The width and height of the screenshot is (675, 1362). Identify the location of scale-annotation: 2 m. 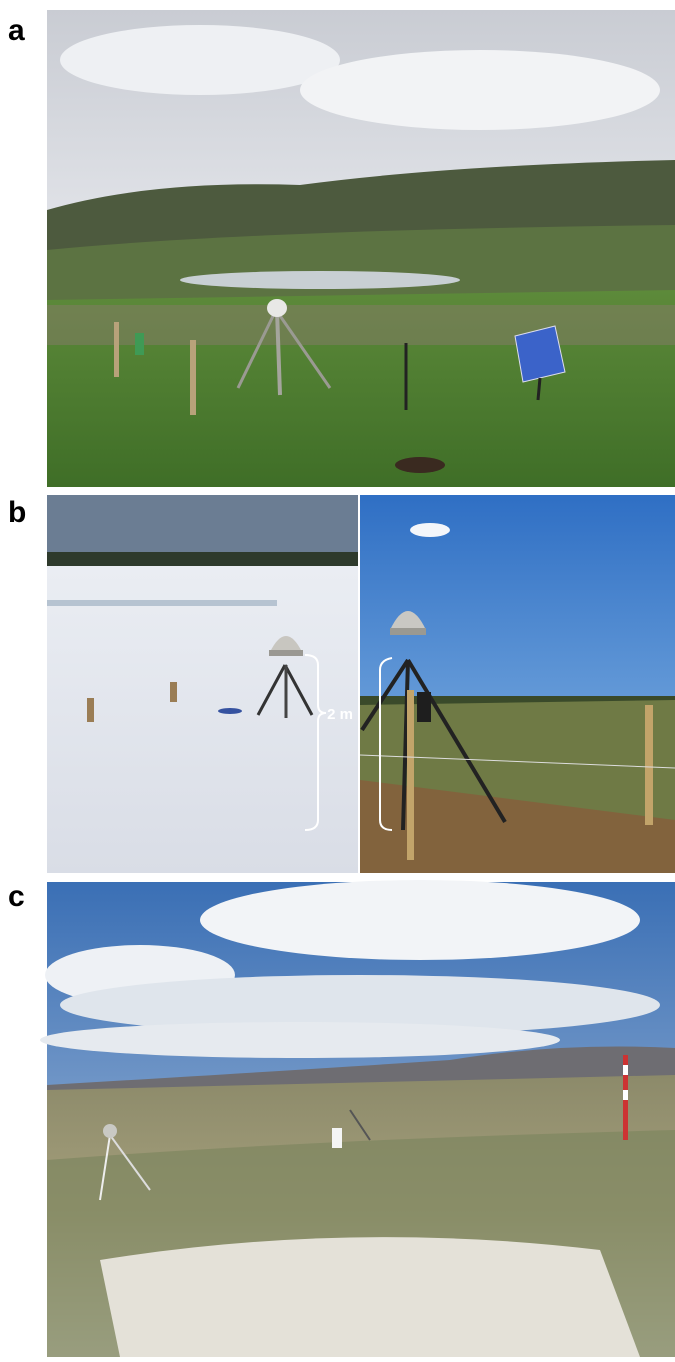
(340, 714).